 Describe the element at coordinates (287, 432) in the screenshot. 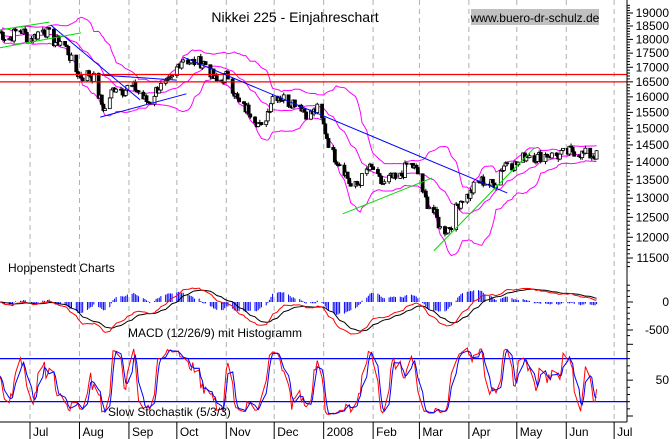

I see `month-label: Dec` at that location.